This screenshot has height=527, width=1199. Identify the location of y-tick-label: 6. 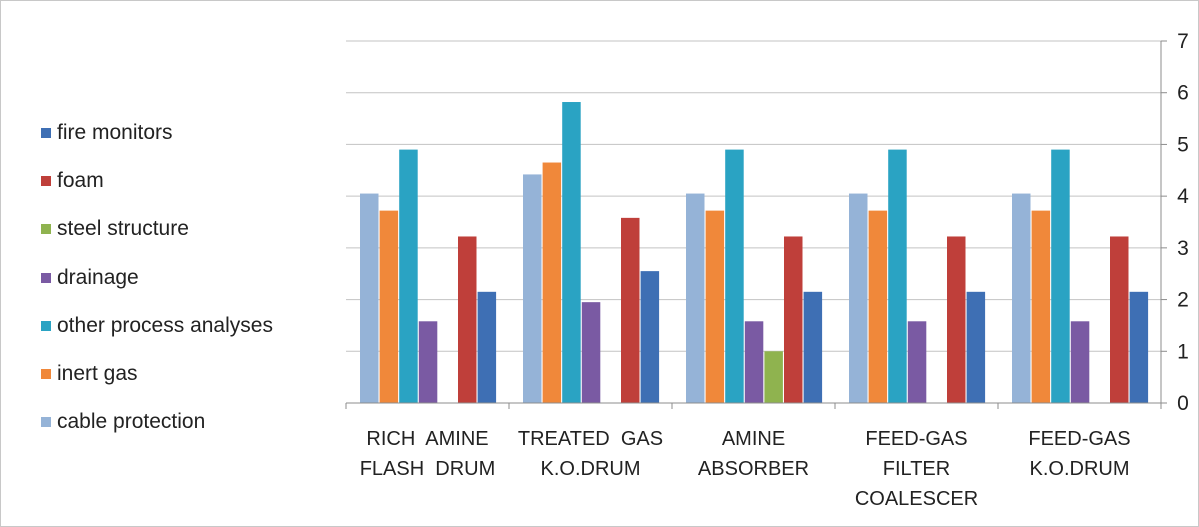
(1183, 93).